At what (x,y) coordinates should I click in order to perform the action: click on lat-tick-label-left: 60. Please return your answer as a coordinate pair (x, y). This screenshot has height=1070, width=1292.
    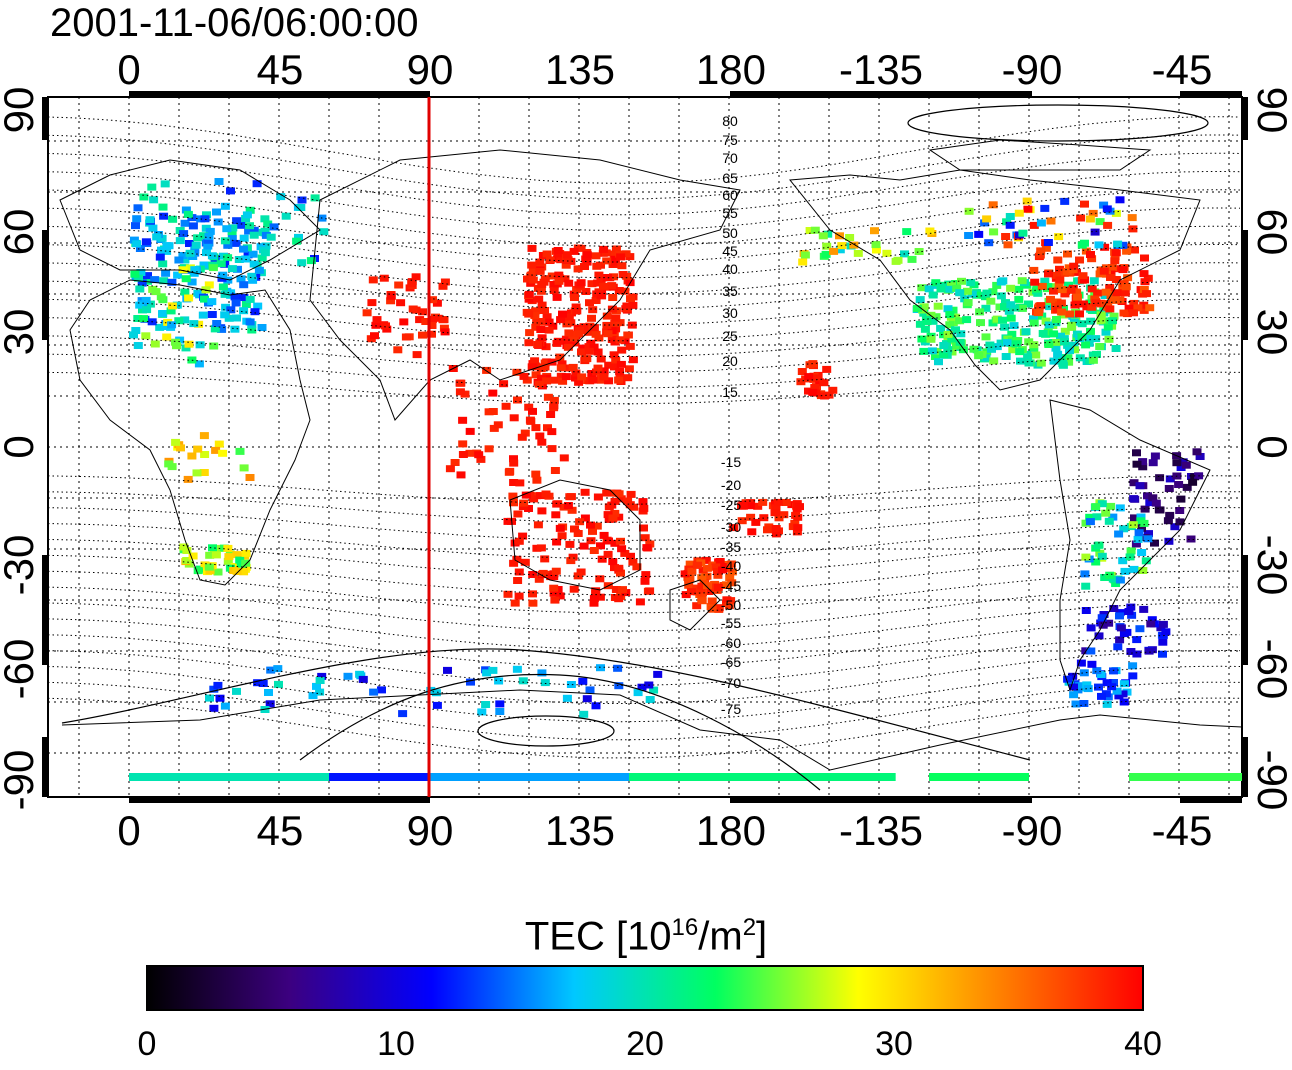
    Looking at the image, I should click on (21, 232).